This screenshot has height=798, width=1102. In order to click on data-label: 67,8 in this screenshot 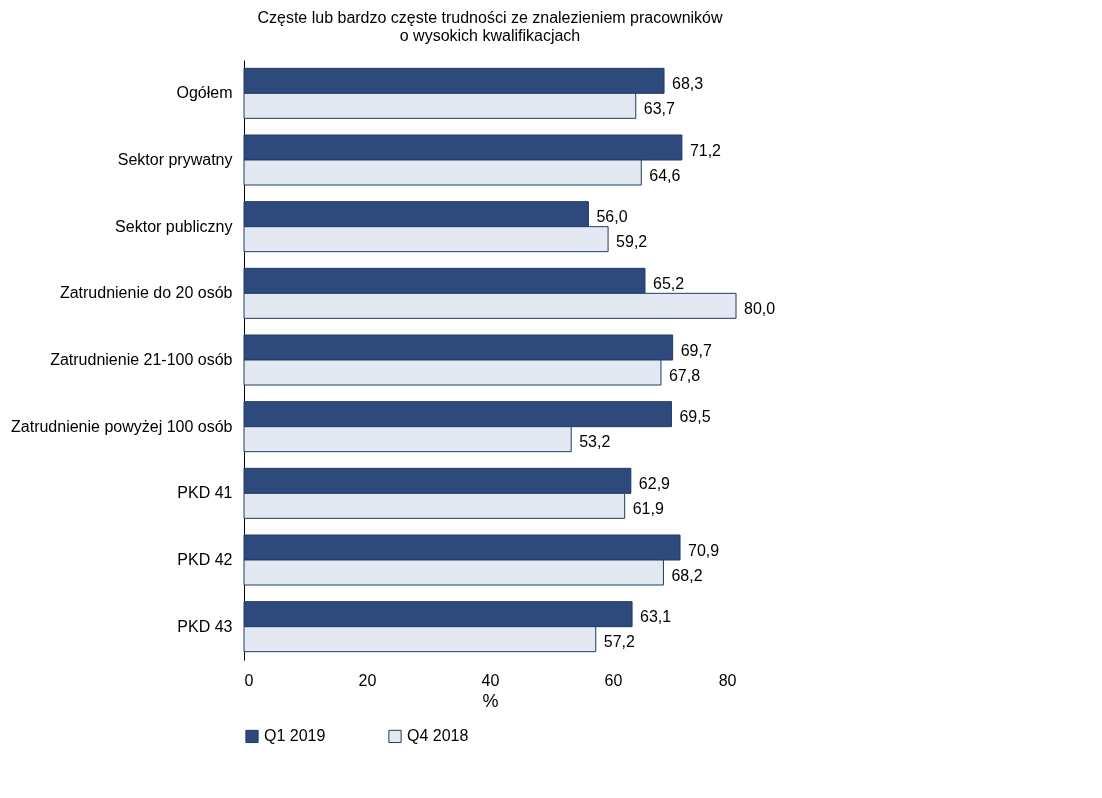, I will do `click(684, 375)`.